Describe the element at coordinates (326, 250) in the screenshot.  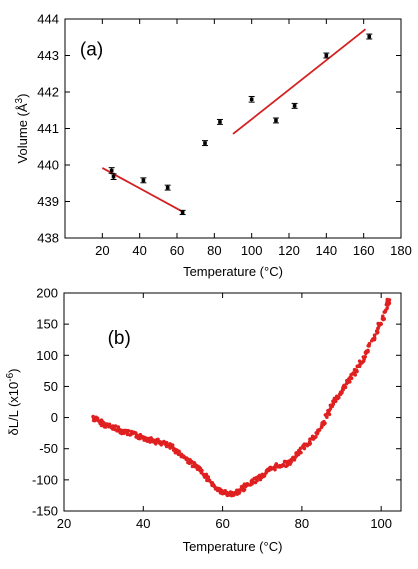
I see `panel-a-x-tick-label: 140` at that location.